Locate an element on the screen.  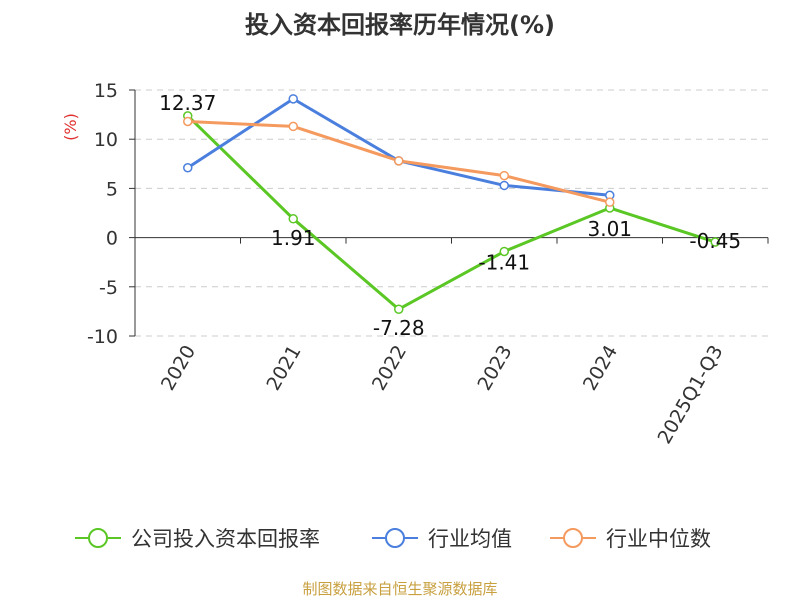
y-tick-labels: 15 10 5 0 -5 -10 is located at coordinates (102, 214).